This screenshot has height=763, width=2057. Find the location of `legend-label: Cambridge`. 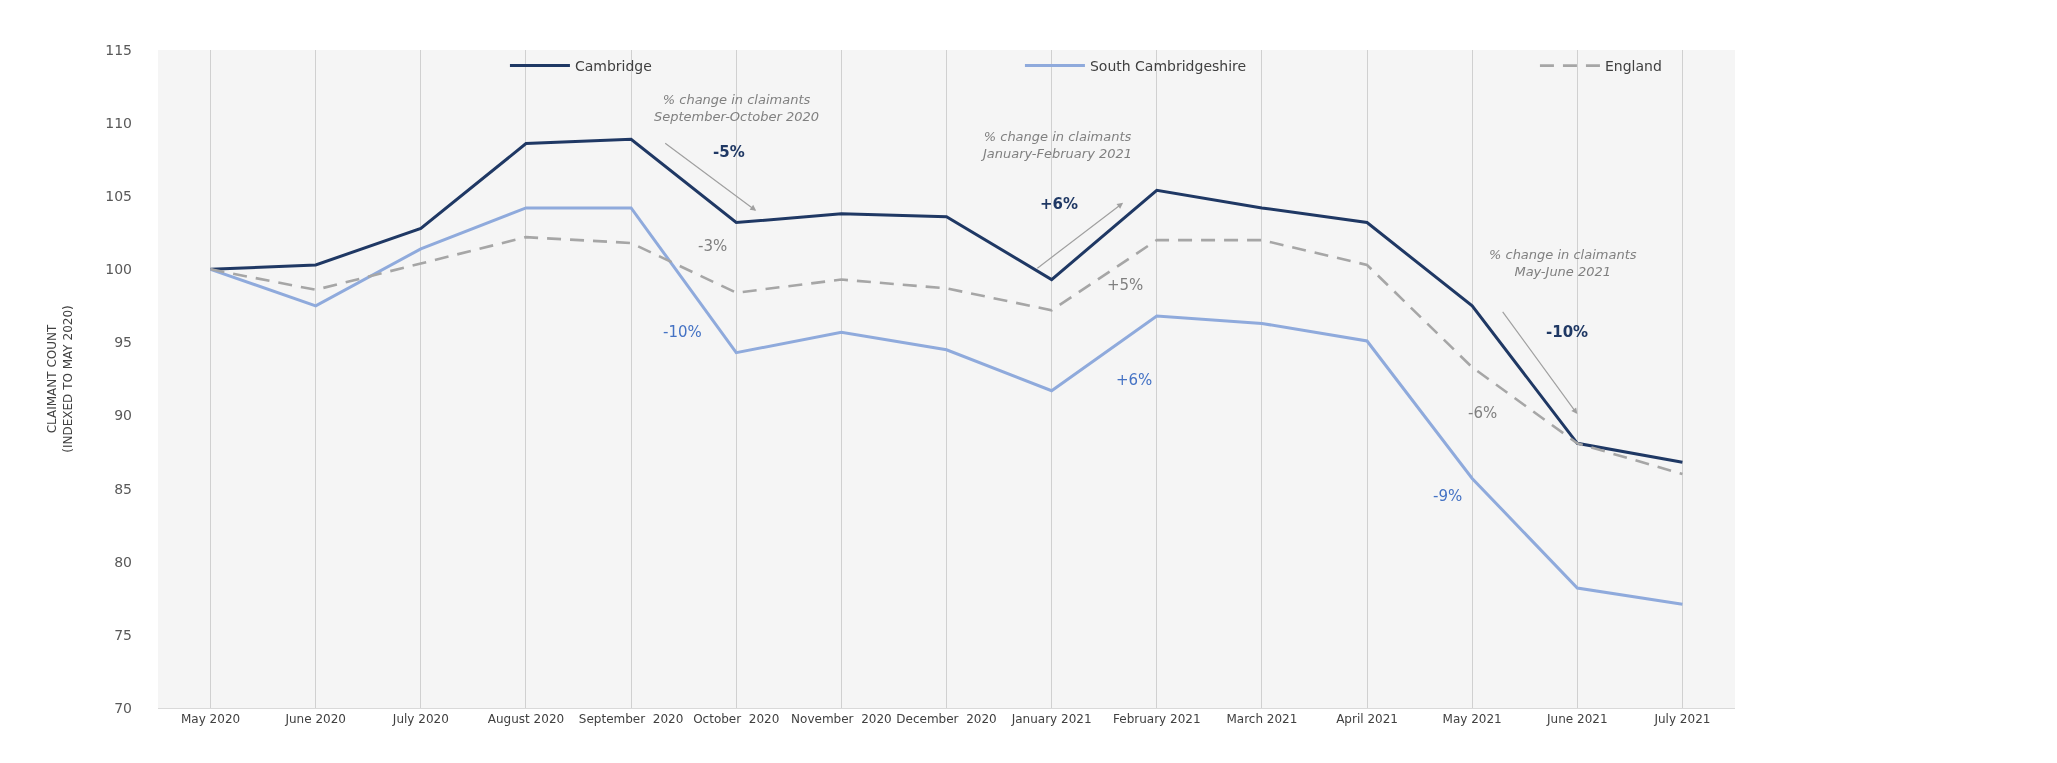

legend-label: Cambridge is located at coordinates (613, 66).